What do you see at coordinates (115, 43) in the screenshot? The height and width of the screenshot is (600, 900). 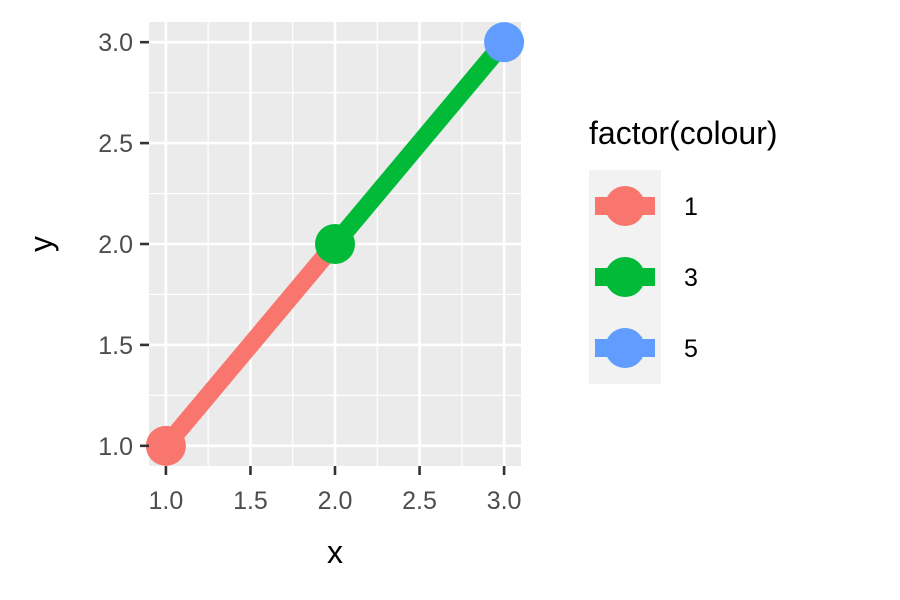 I see `y-tick-label: 3.0` at bounding box center [115, 43].